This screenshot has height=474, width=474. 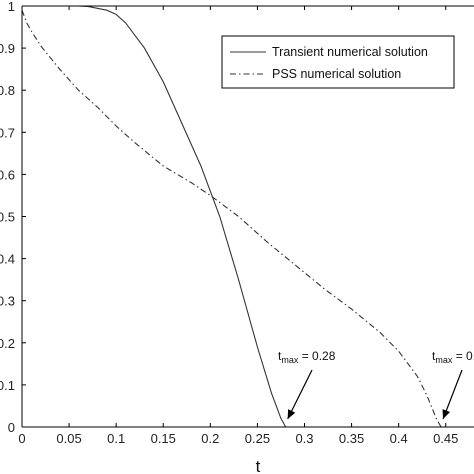 What do you see at coordinates (11, 427) in the screenshot?
I see `y-tick-label: 0` at bounding box center [11, 427].